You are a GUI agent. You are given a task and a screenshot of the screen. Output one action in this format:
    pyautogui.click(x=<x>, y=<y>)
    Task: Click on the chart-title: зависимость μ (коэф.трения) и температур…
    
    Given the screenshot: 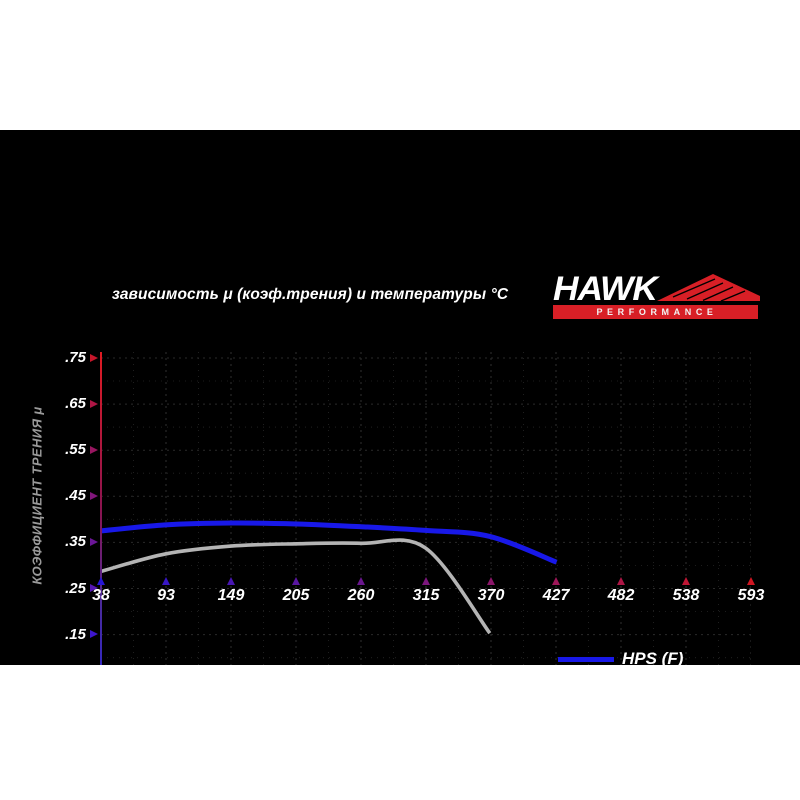 What is the action you would take?
    pyautogui.click(x=310, y=294)
    